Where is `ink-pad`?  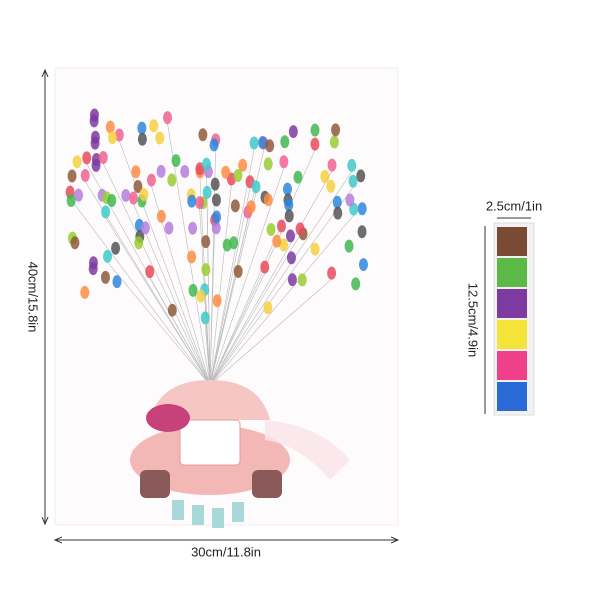 ink-pad is located at coordinates (514, 319).